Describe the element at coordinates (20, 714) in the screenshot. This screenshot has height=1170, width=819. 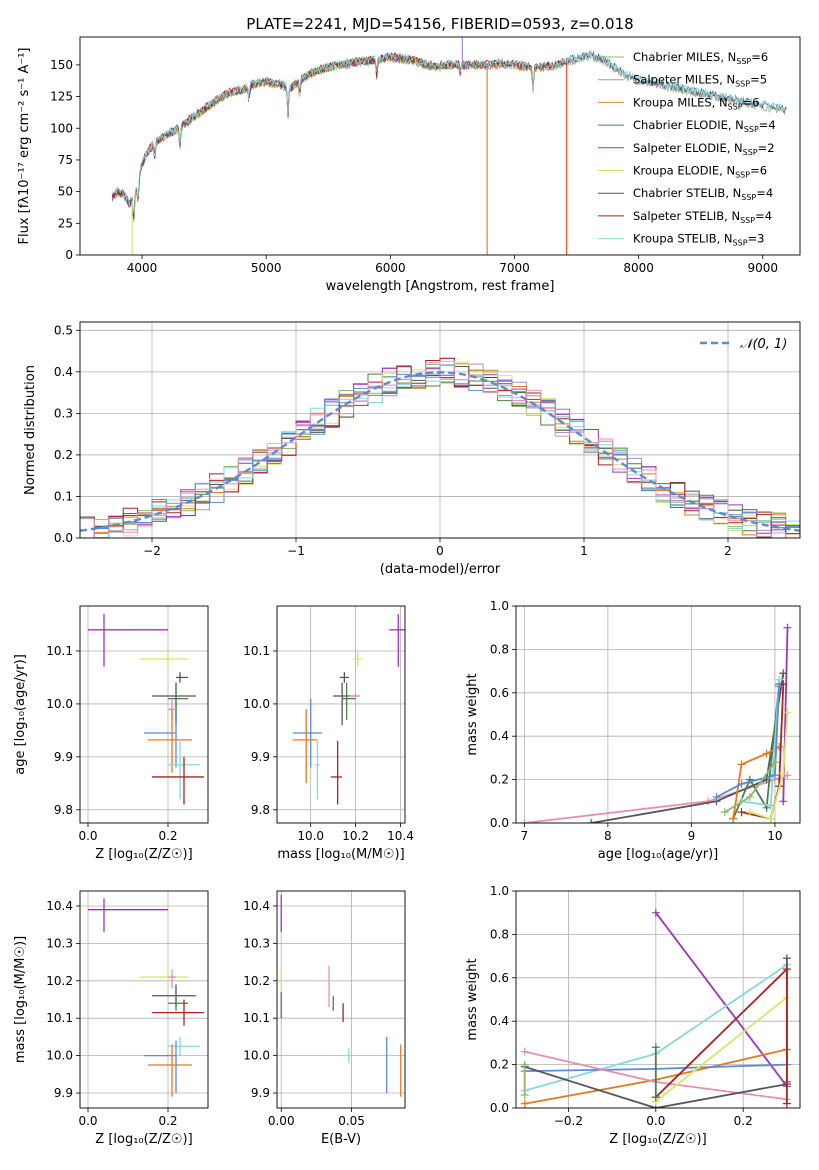
I see `y-axis-label: age [log₁₀(age/yr)]` at that location.